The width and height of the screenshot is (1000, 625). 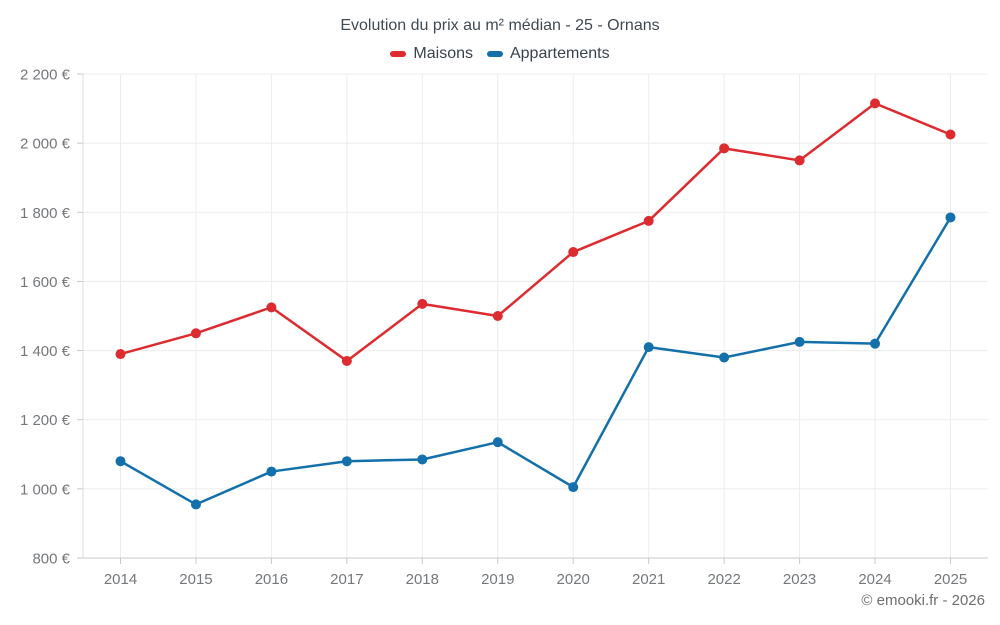 What do you see at coordinates (346, 579) in the screenshot?
I see `x-tick-label: 2017` at bounding box center [346, 579].